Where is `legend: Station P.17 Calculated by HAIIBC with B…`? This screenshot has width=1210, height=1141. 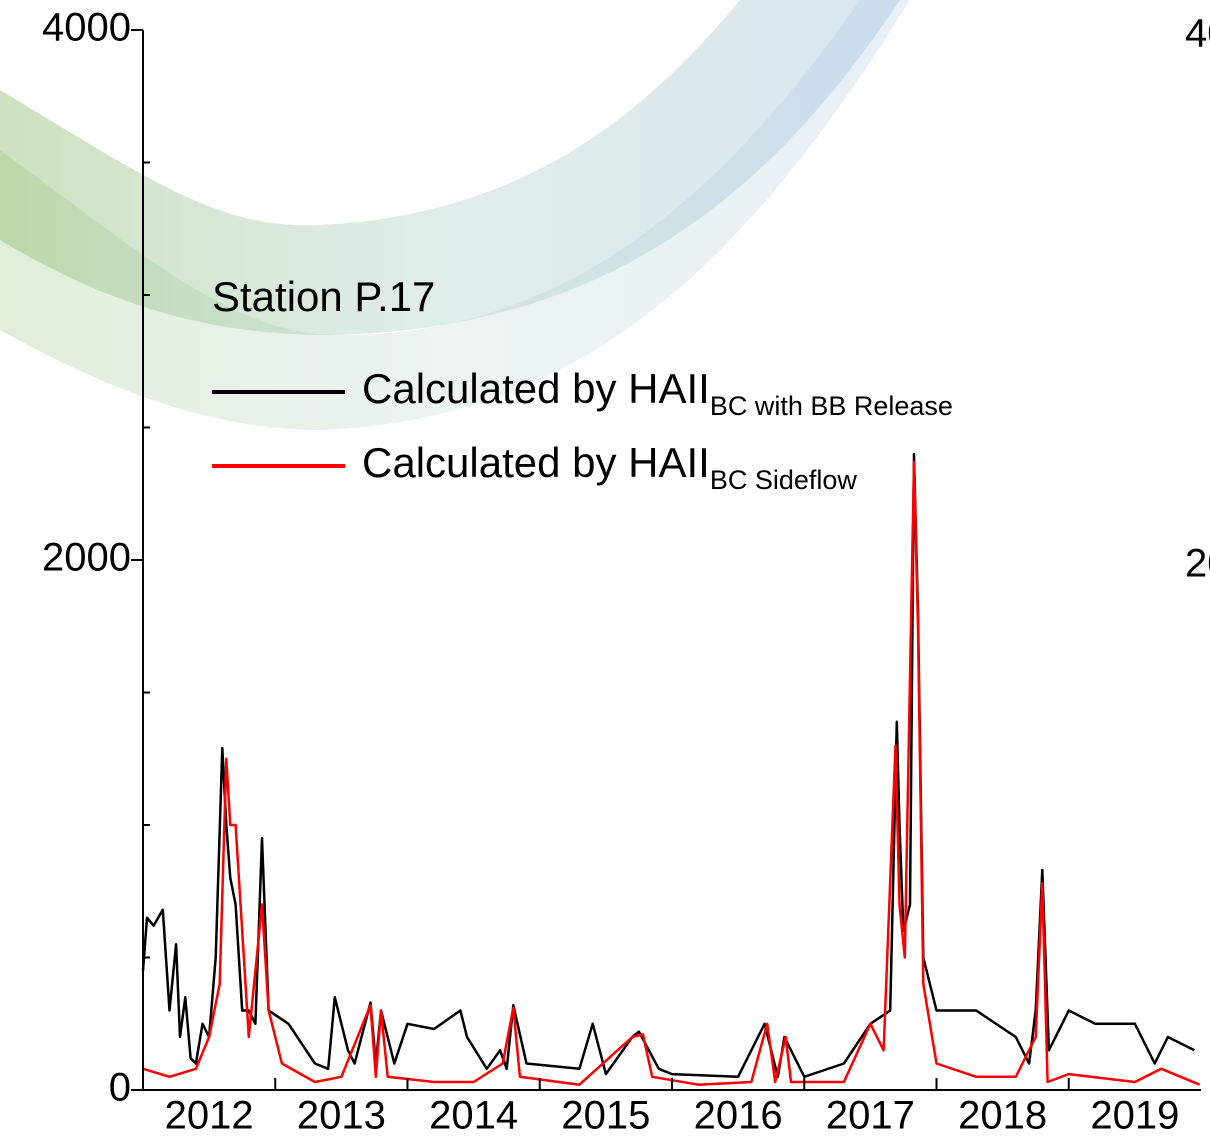
legend: Station P.17 Calculated by HAIIBC with B… is located at coordinates (582, 384).